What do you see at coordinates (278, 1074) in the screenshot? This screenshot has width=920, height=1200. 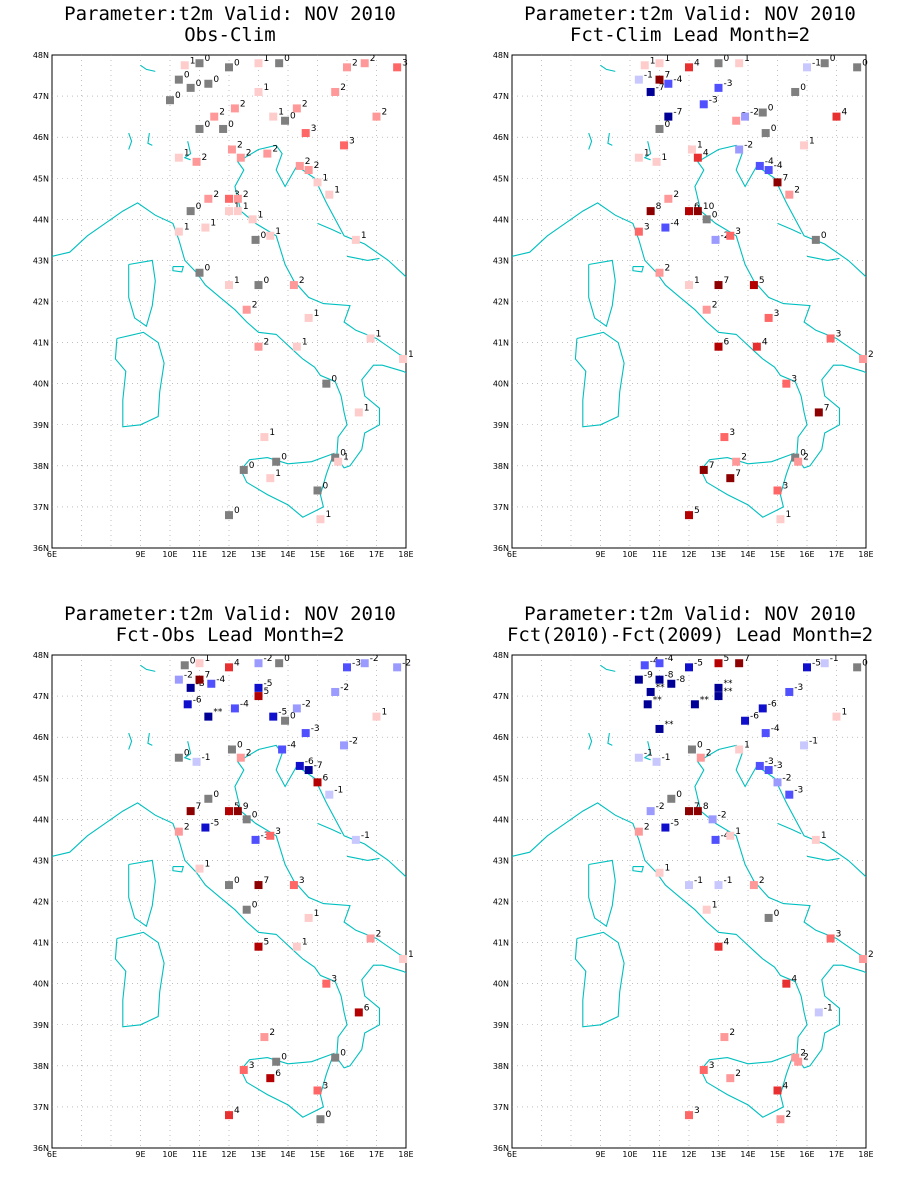 I see `station-value-label: 6` at bounding box center [278, 1074].